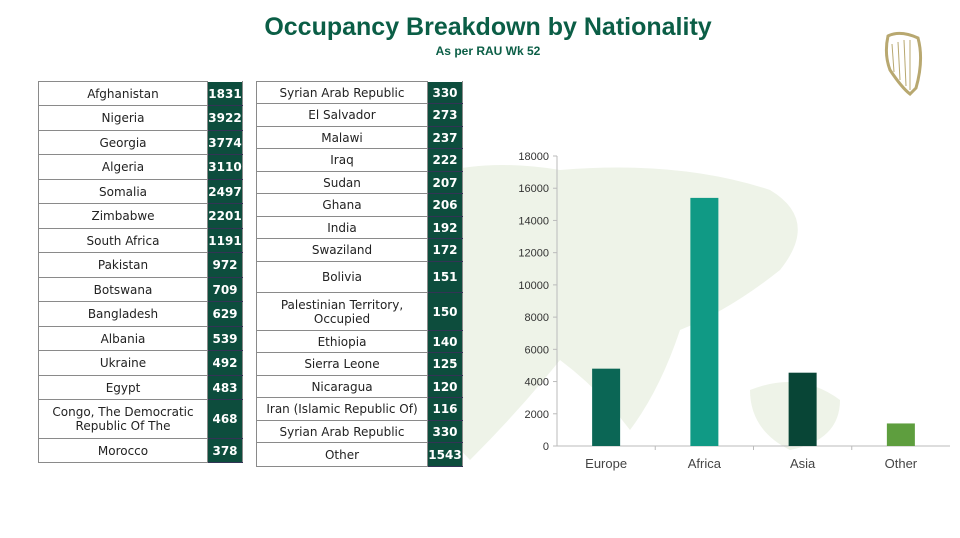 This screenshot has width=960, height=538. I want to click on country-cell: Bolivia, so click(342, 277).